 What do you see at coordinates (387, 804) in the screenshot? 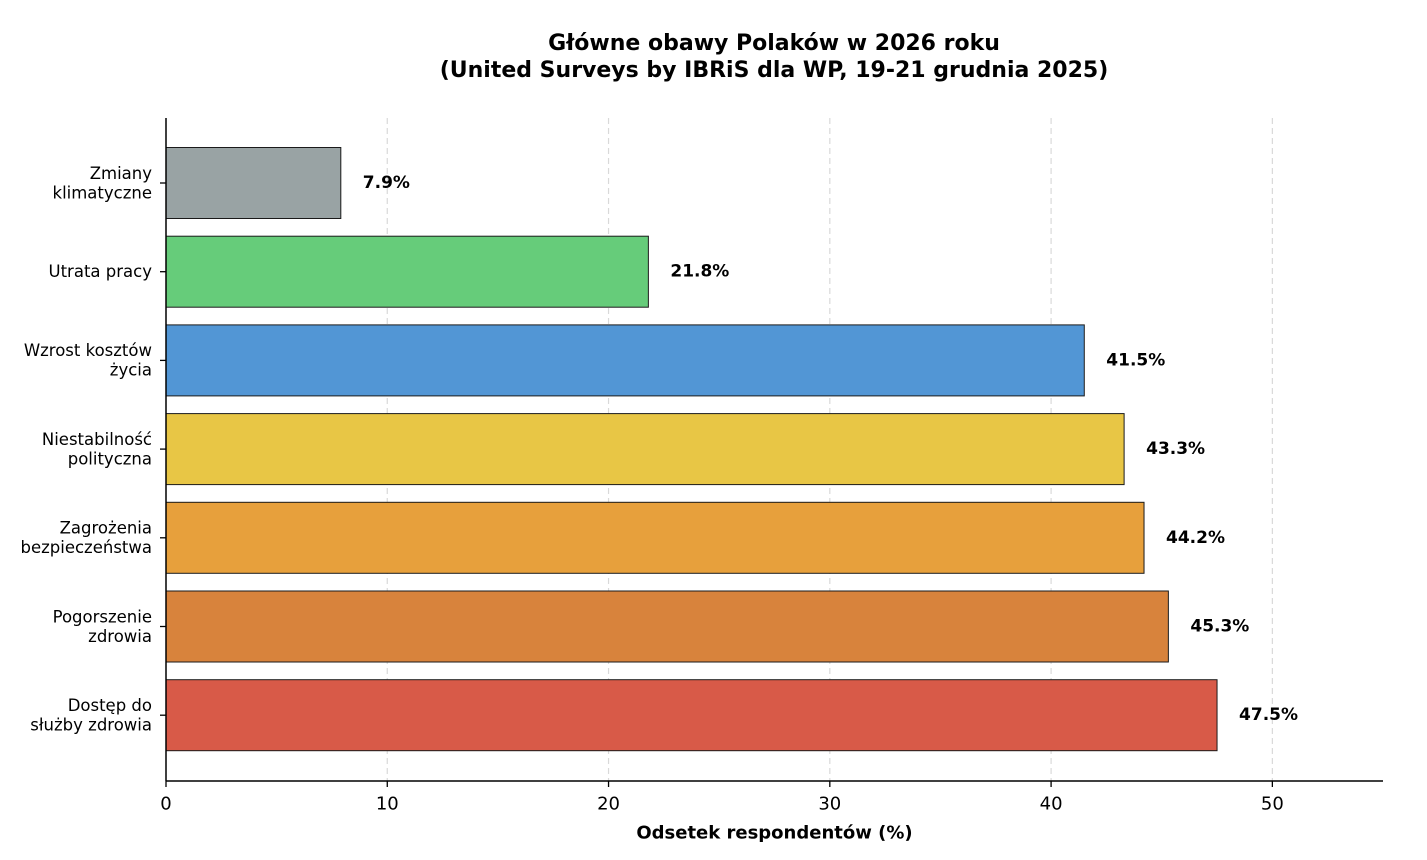
I see `x-tick-label: 10` at bounding box center [387, 804].